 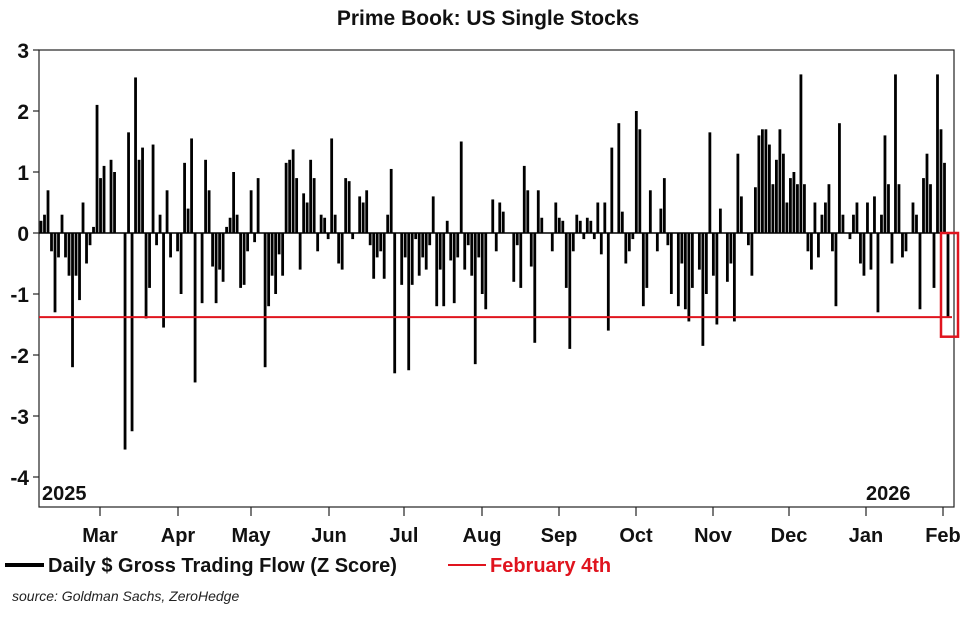 I want to click on y-tick-label: -3, so click(x=19, y=417).